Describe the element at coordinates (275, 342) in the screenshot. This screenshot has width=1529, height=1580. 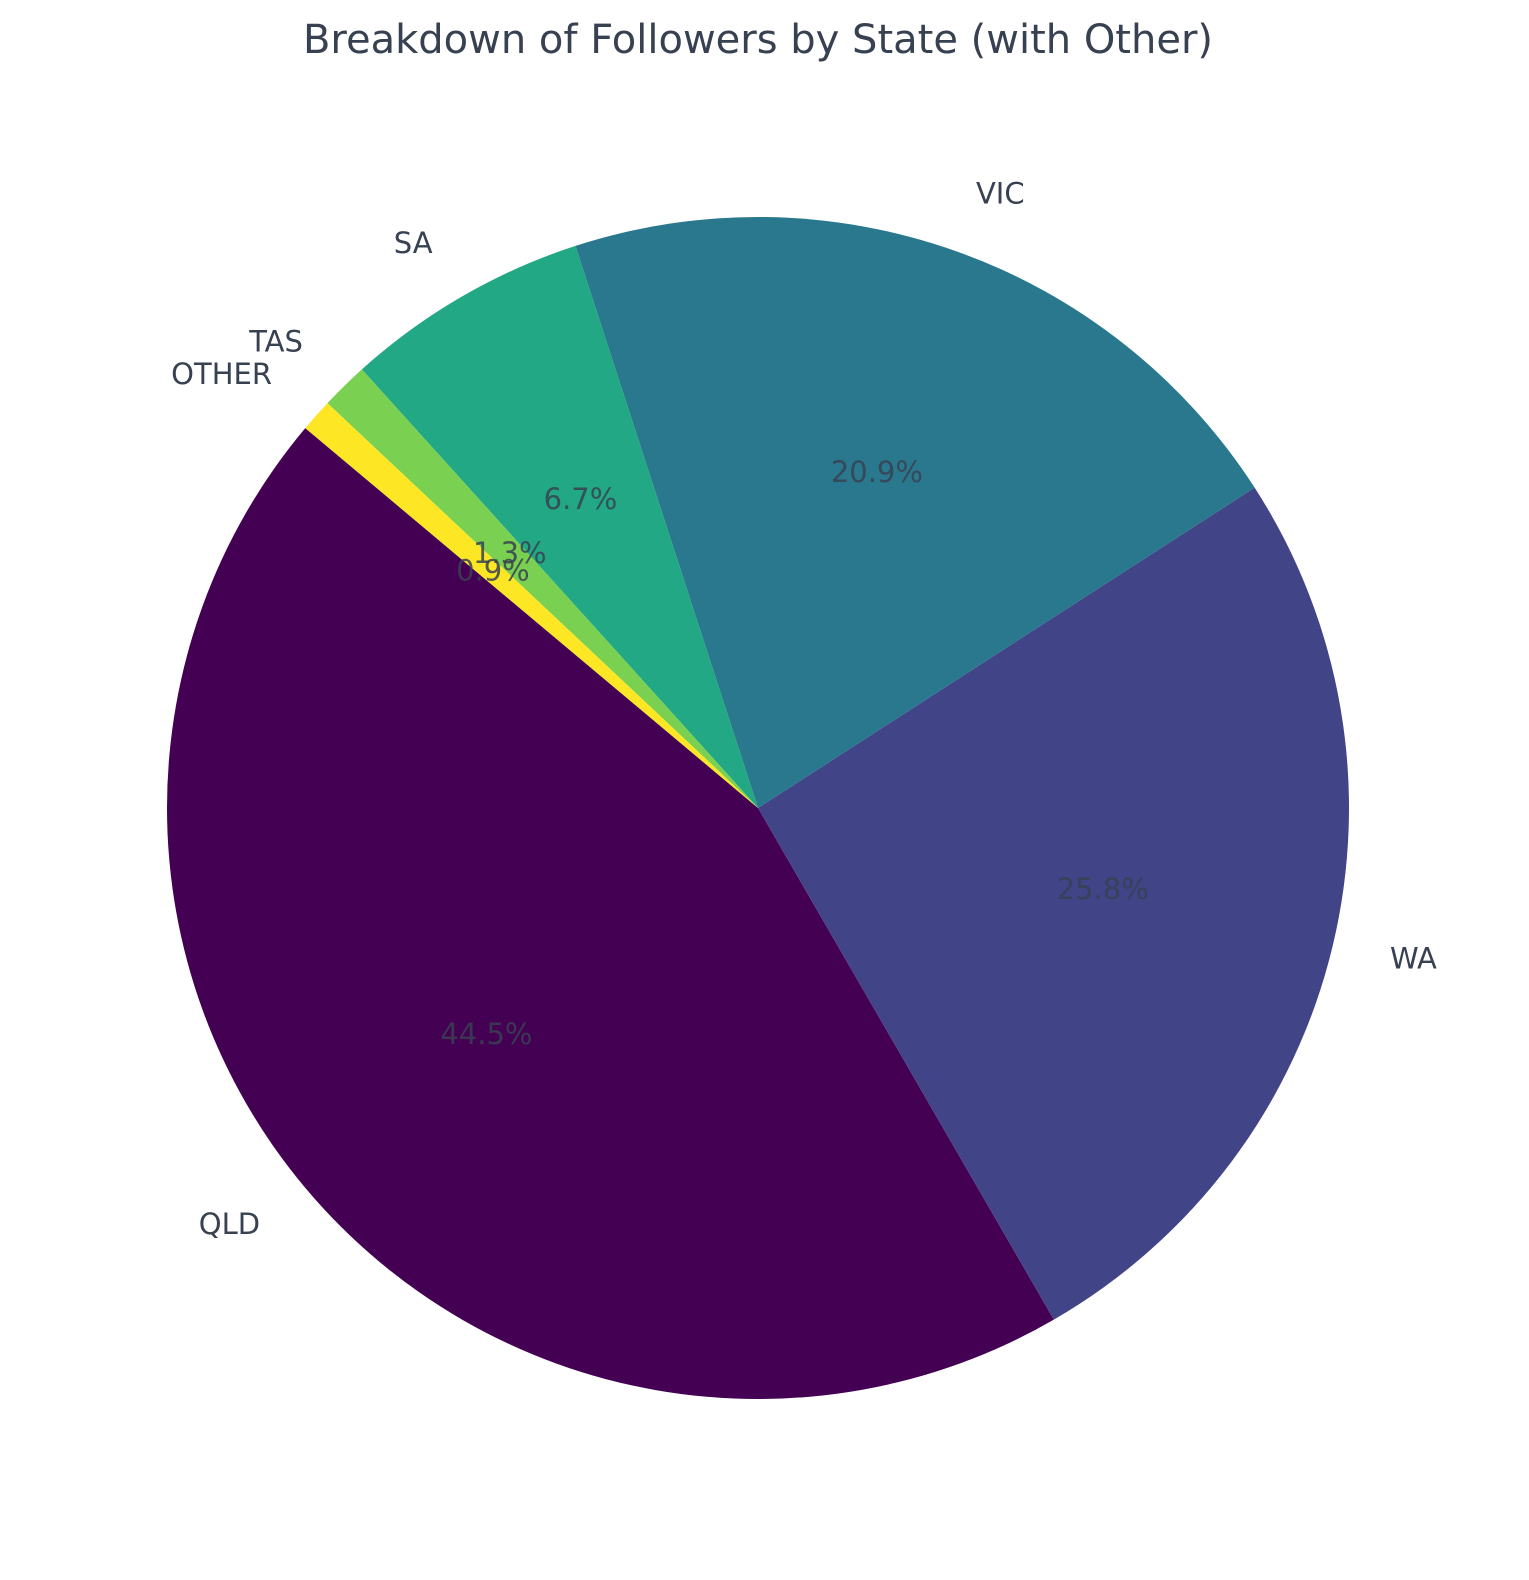
I see `slice-label-tas: TAS` at that location.